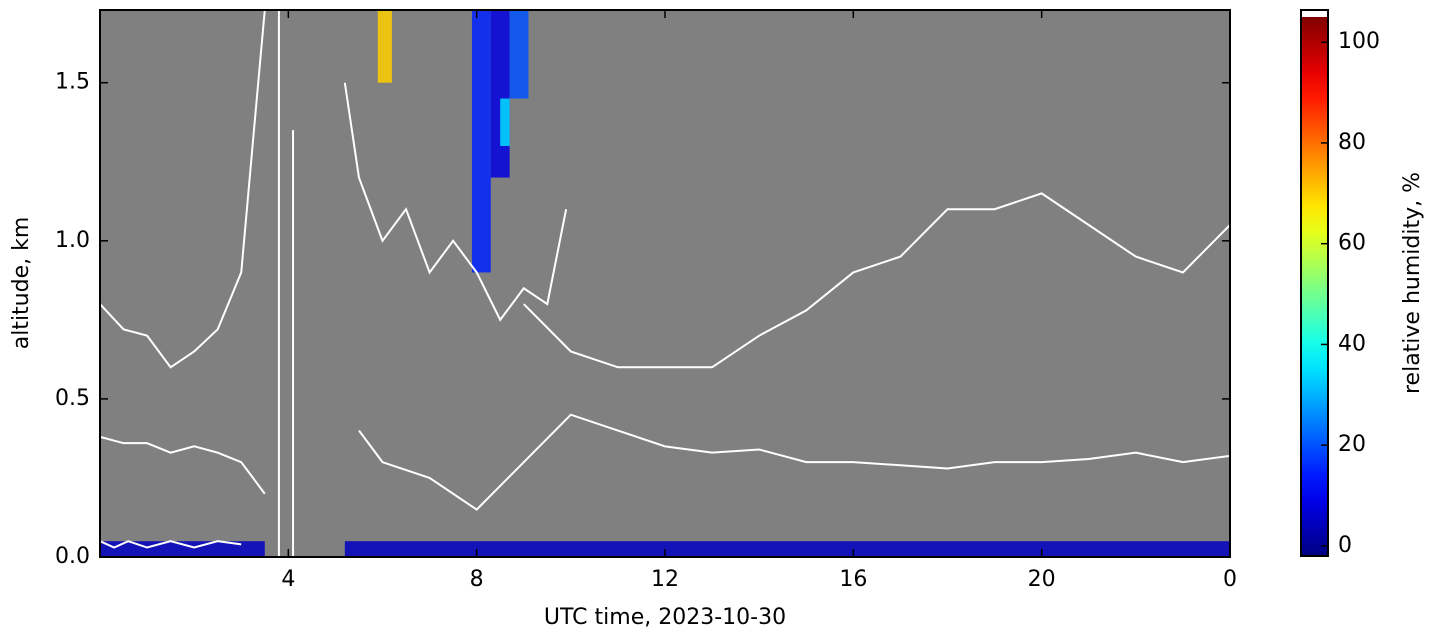 The image size is (1431, 633). I want to click on x-tick-label: 4, so click(288, 579).